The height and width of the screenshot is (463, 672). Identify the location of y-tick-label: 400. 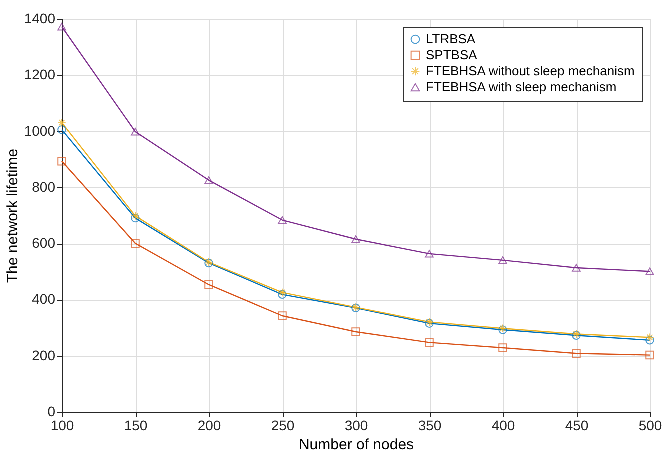
(44, 299).